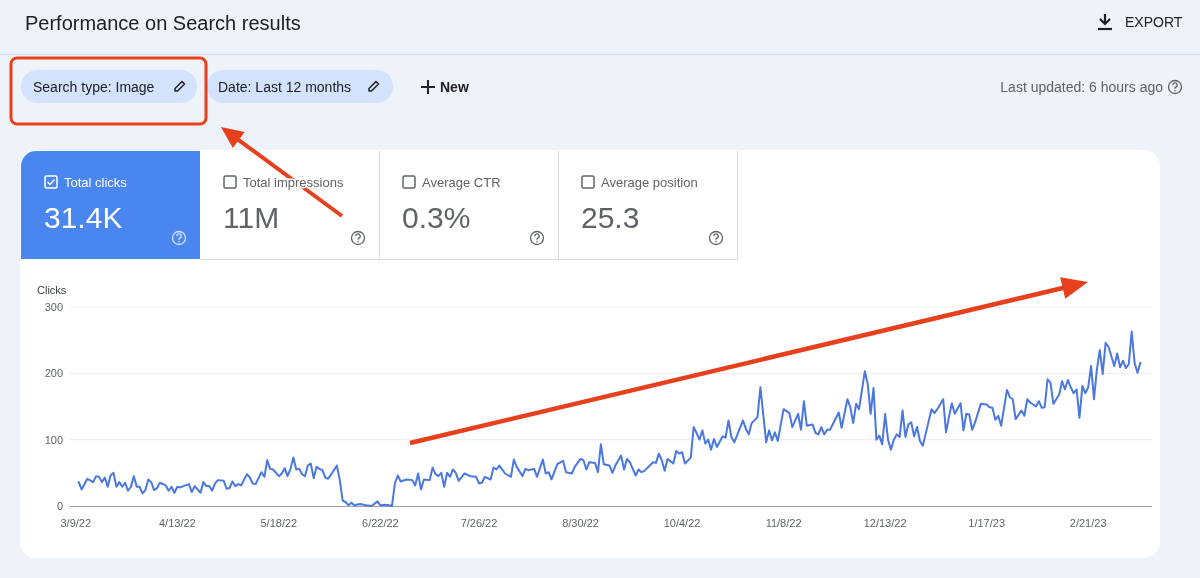 This screenshot has width=1200, height=578. I want to click on text: Average position, so click(649, 182).